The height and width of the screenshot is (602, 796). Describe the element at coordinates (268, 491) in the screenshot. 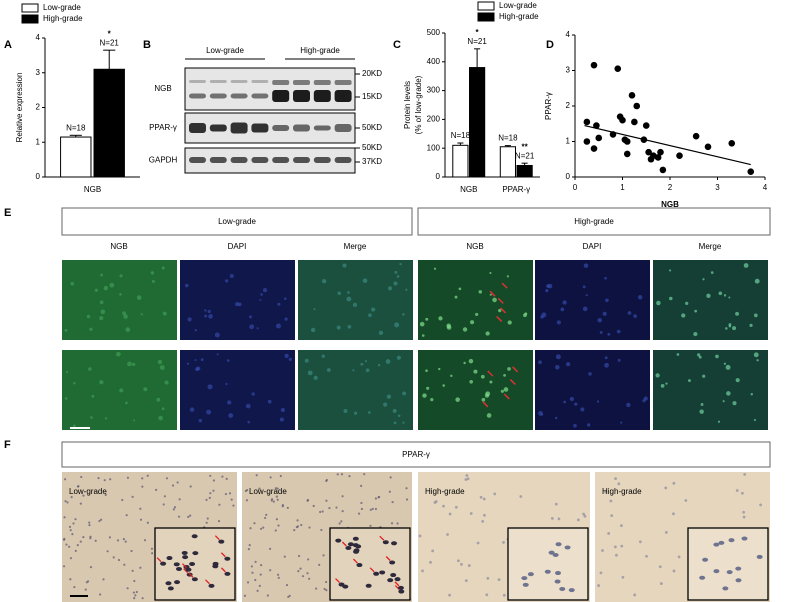

I see `image-label: Low-grade` at that location.